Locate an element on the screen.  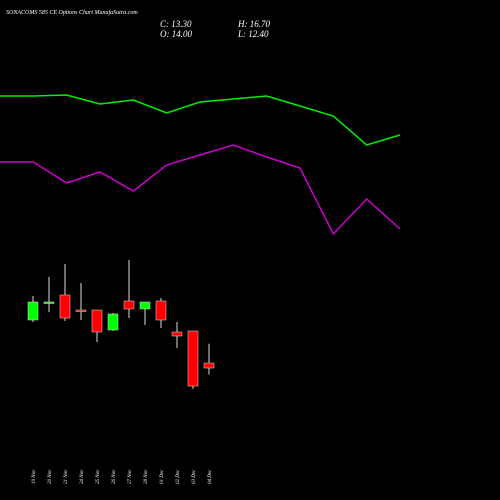
x-tick-label: 28 Nov is located at coordinates (146, 476).